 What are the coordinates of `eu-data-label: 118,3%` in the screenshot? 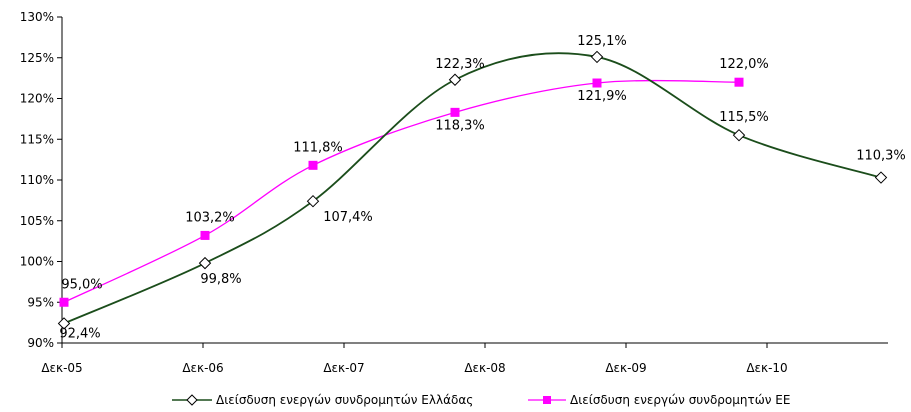 It's located at (460, 125).